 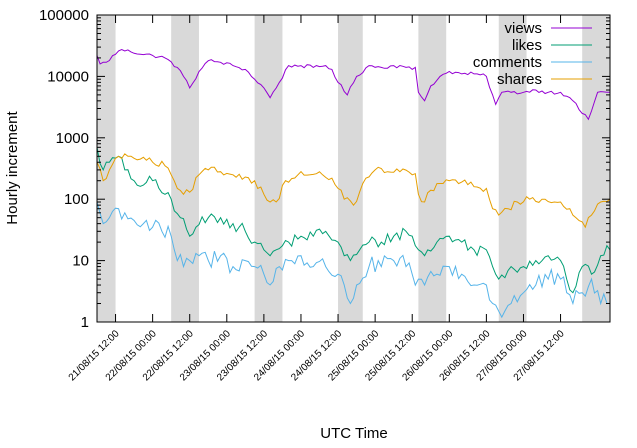 I want to click on y-axis-label: Hourly increment, so click(x=12, y=167).